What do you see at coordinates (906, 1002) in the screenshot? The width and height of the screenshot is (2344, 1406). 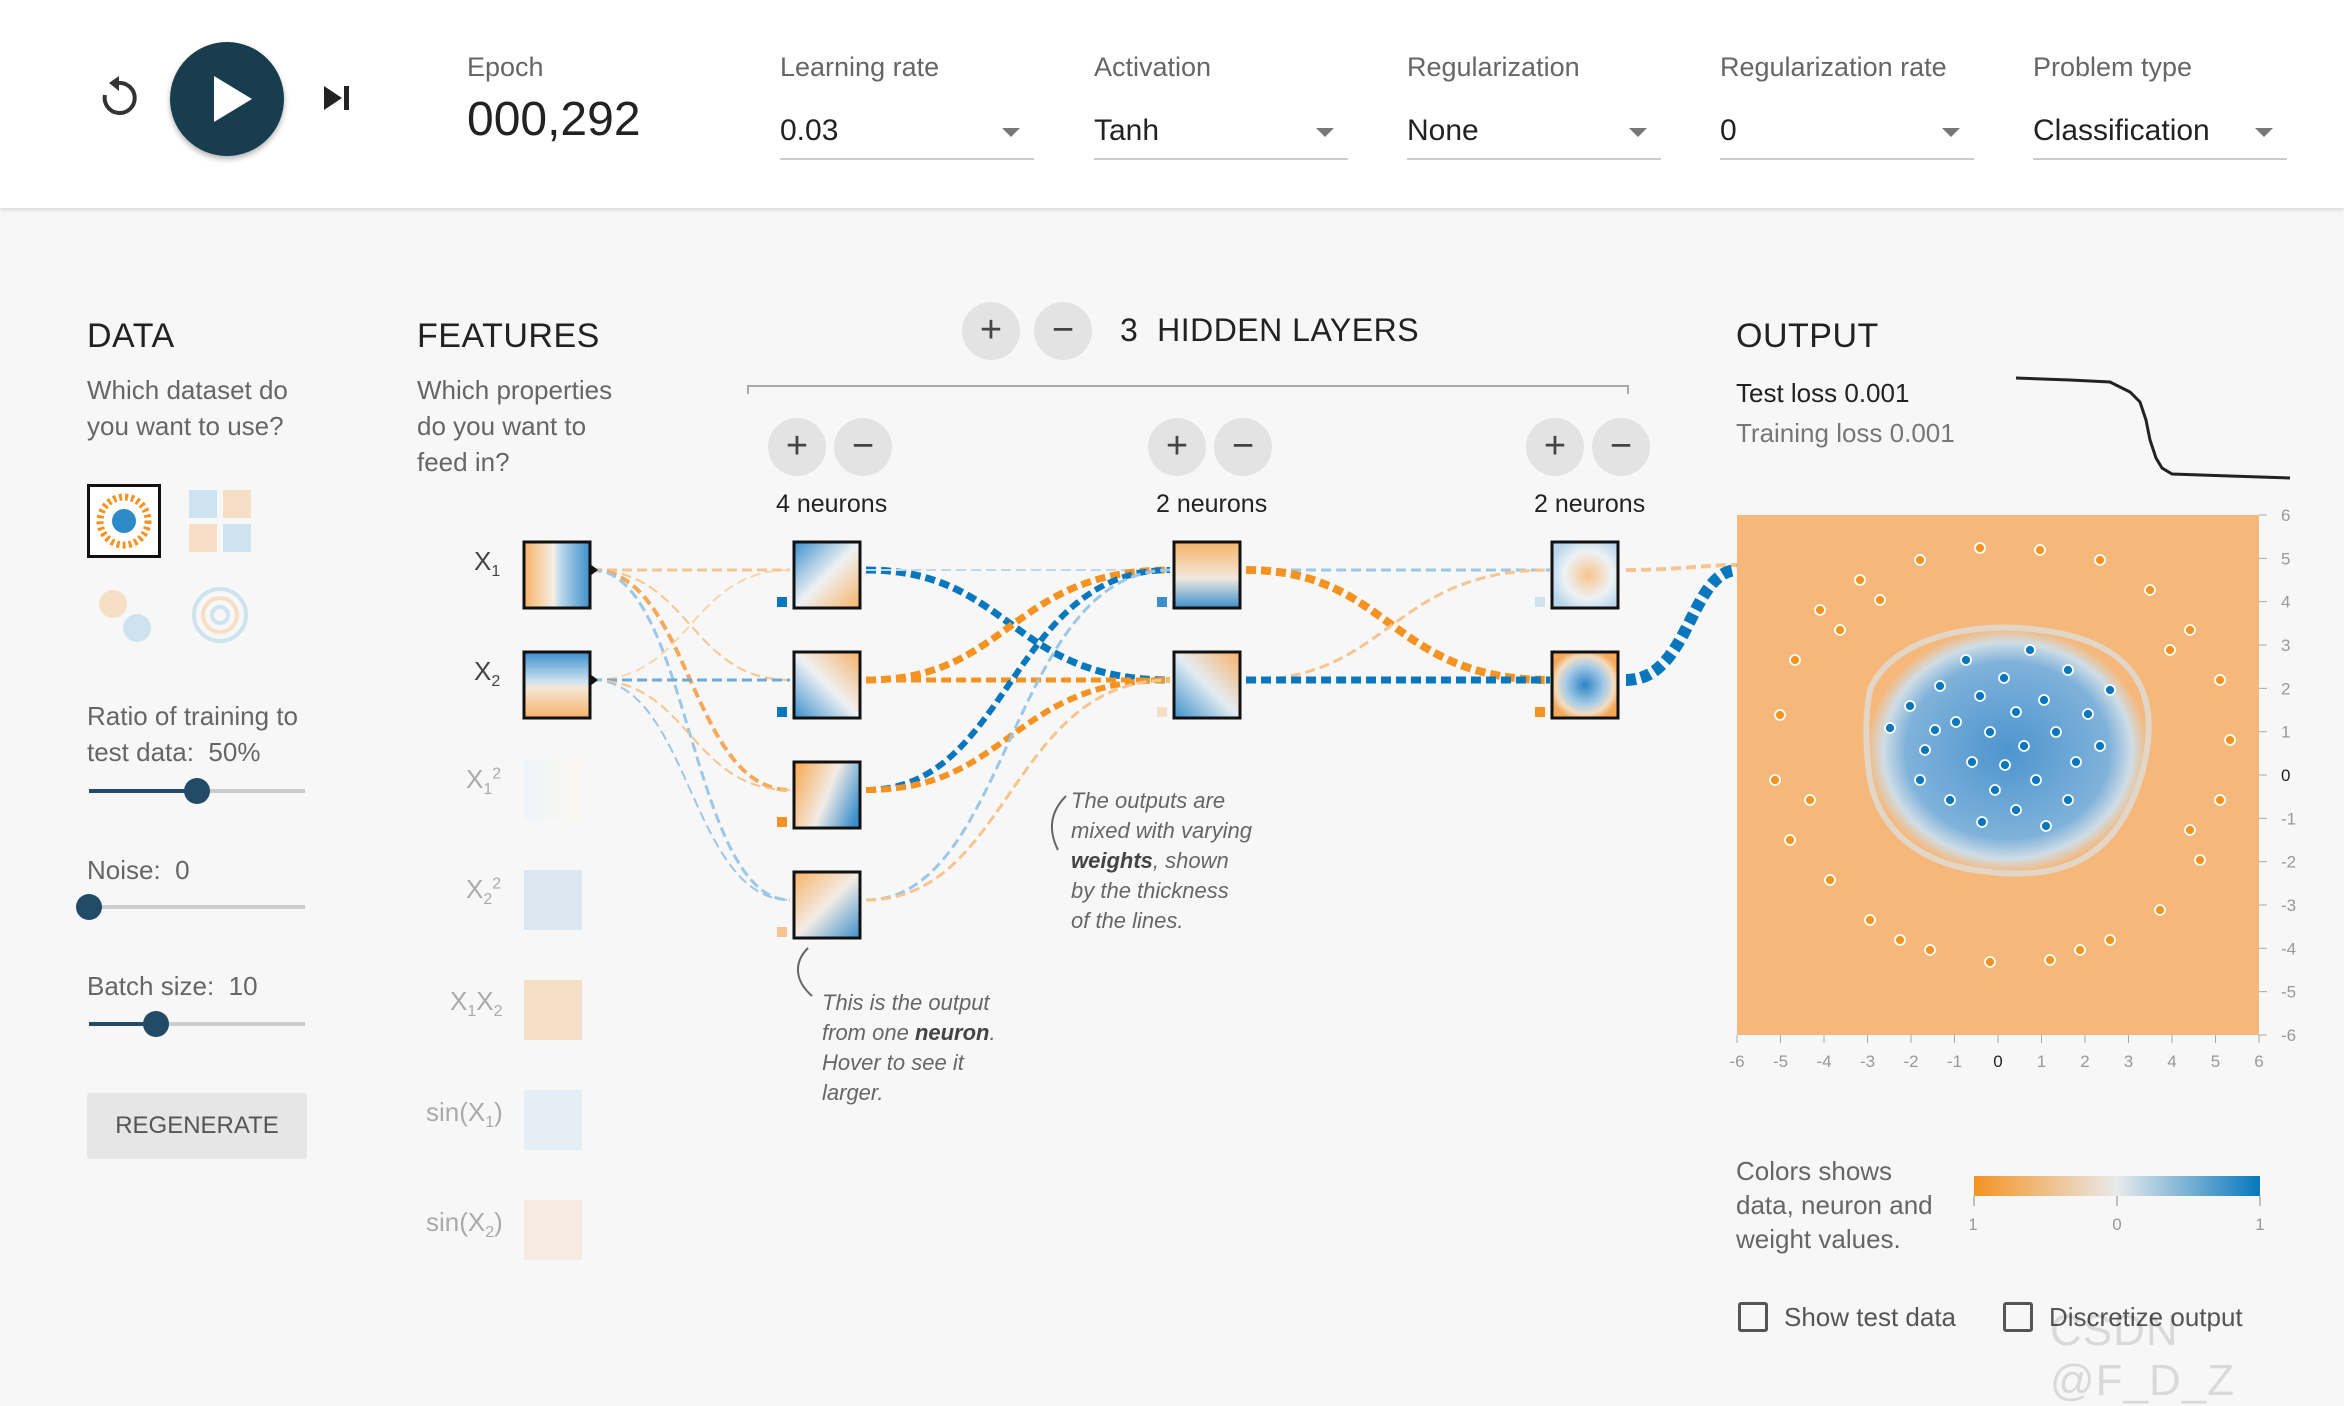 I see `neuron-note-line: This is the output` at bounding box center [906, 1002].